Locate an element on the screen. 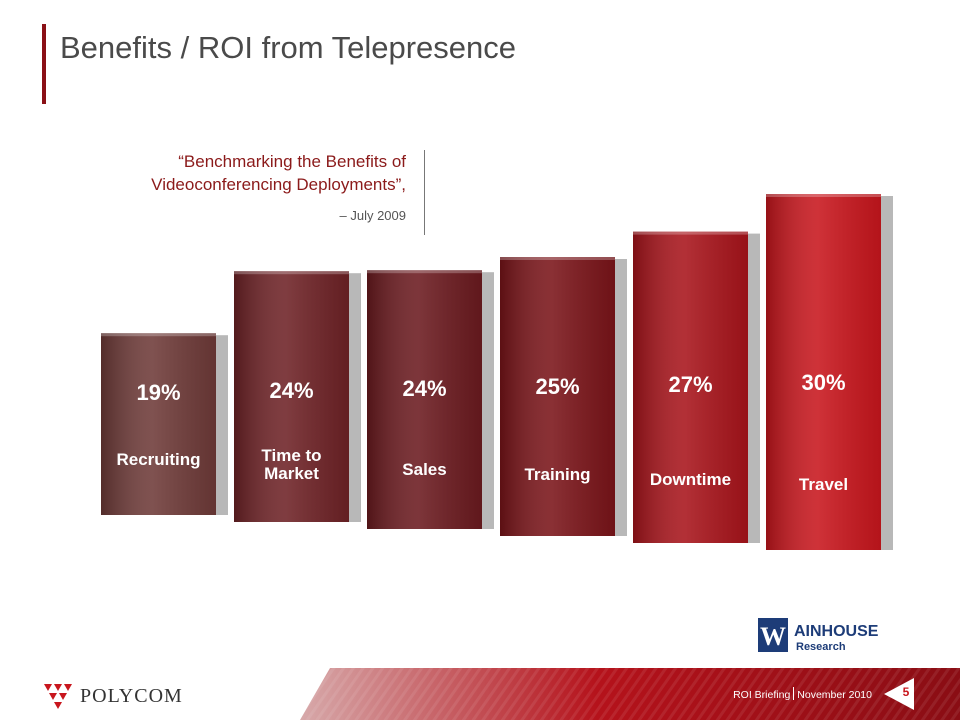 The height and width of the screenshot is (720, 960). polycom-triangle-icon is located at coordinates (58, 696).